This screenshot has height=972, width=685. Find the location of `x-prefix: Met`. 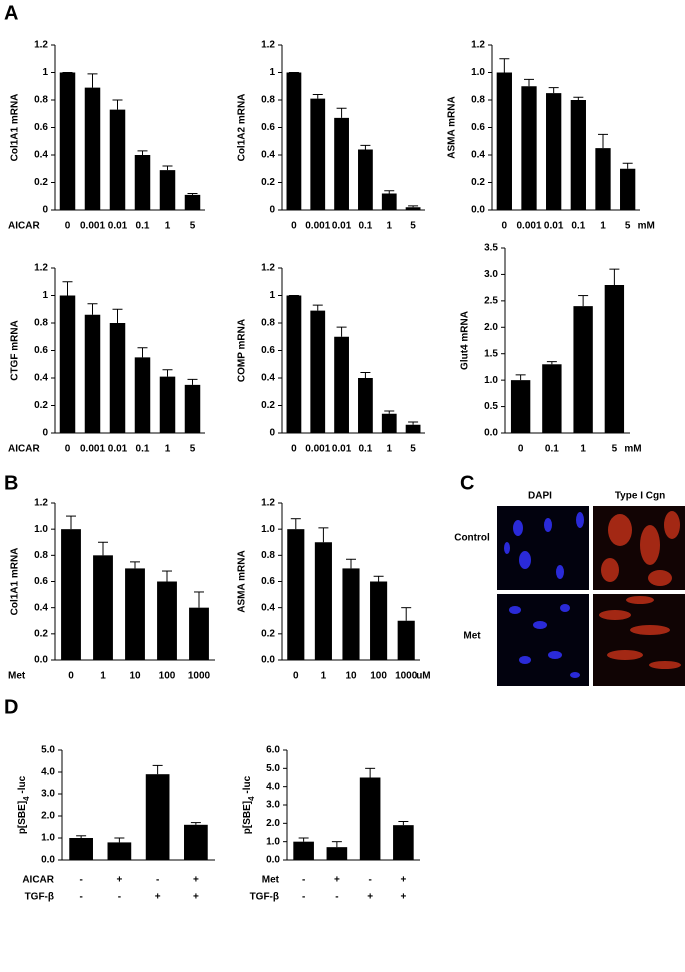

x-prefix: Met is located at coordinates (17, 676).